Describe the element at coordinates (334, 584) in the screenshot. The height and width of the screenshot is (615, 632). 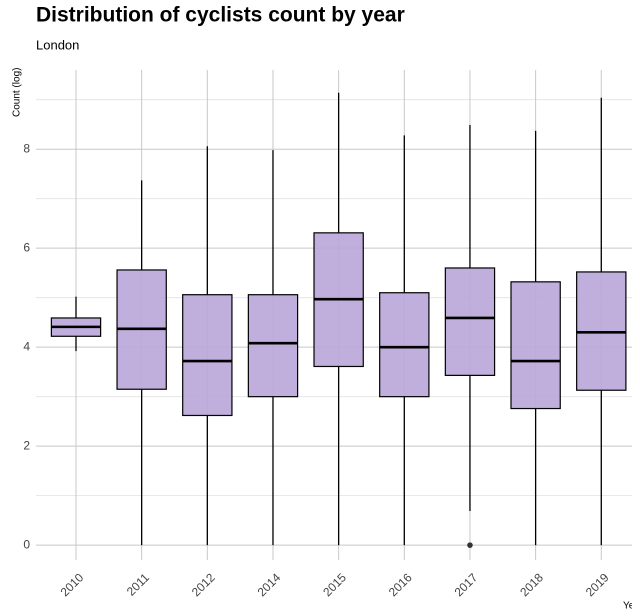
I see `x-tick-label: 2015` at that location.